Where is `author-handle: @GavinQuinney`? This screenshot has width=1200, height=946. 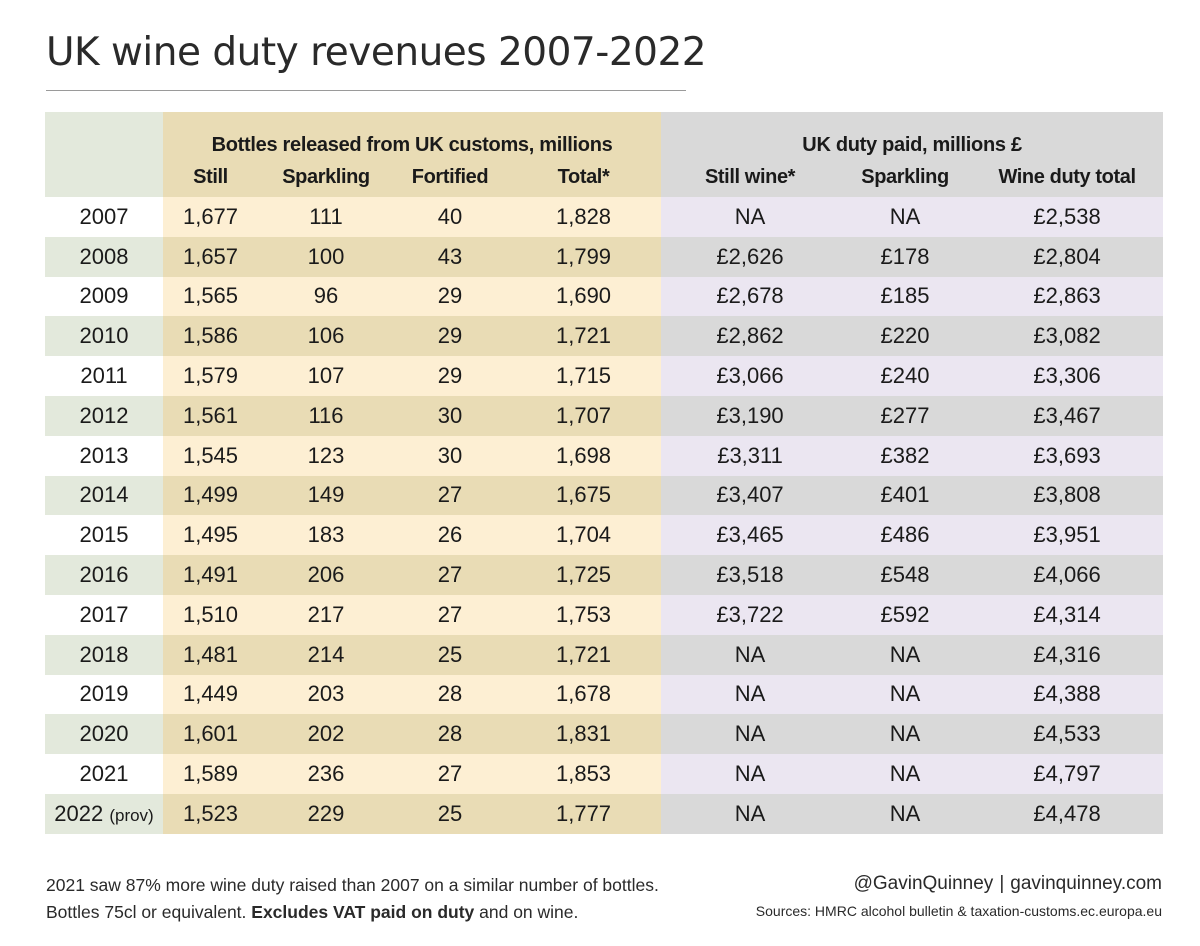 author-handle: @GavinQuinney is located at coordinates (923, 883).